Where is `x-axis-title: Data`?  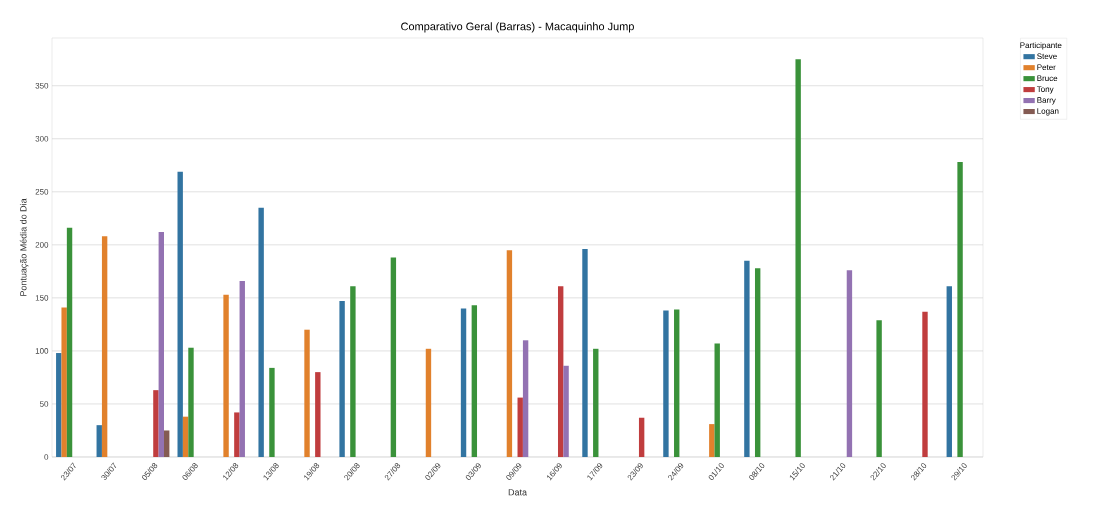 x-axis-title: Data is located at coordinates (517, 492).